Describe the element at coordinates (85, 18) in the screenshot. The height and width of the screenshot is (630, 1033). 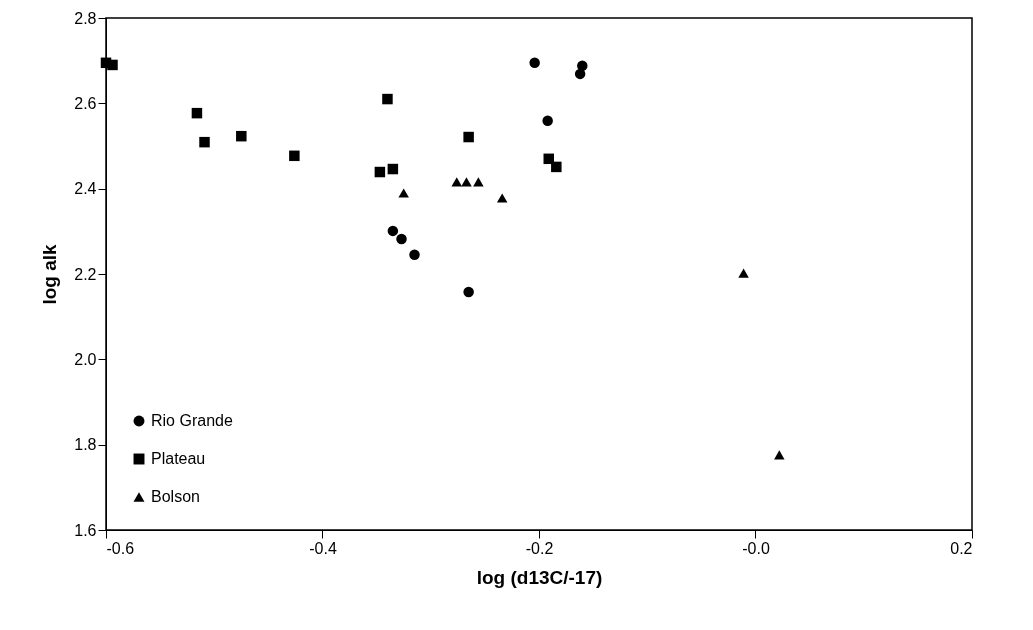
I see `y-tick-label: 2.8` at that location.